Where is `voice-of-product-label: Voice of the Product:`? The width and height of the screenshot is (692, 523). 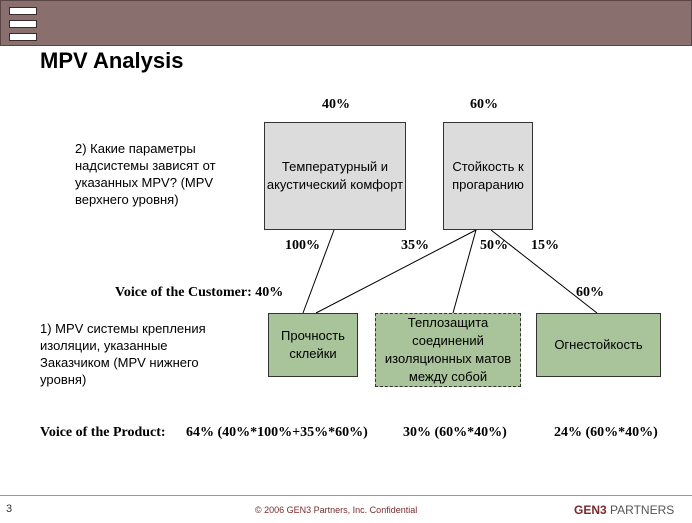 voice-of-product-label: Voice of the Product: is located at coordinates (103, 432).